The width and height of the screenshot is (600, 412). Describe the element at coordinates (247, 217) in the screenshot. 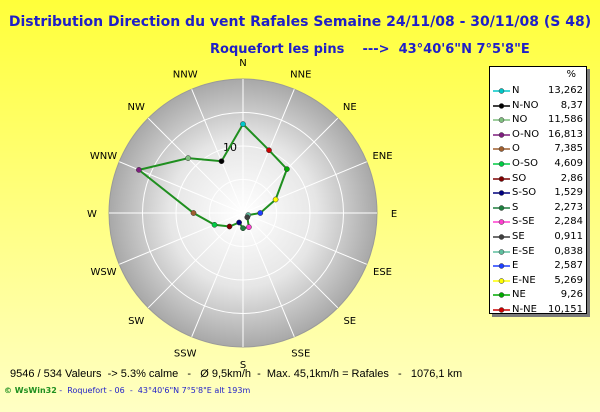

I see `data-point-se` at that location.